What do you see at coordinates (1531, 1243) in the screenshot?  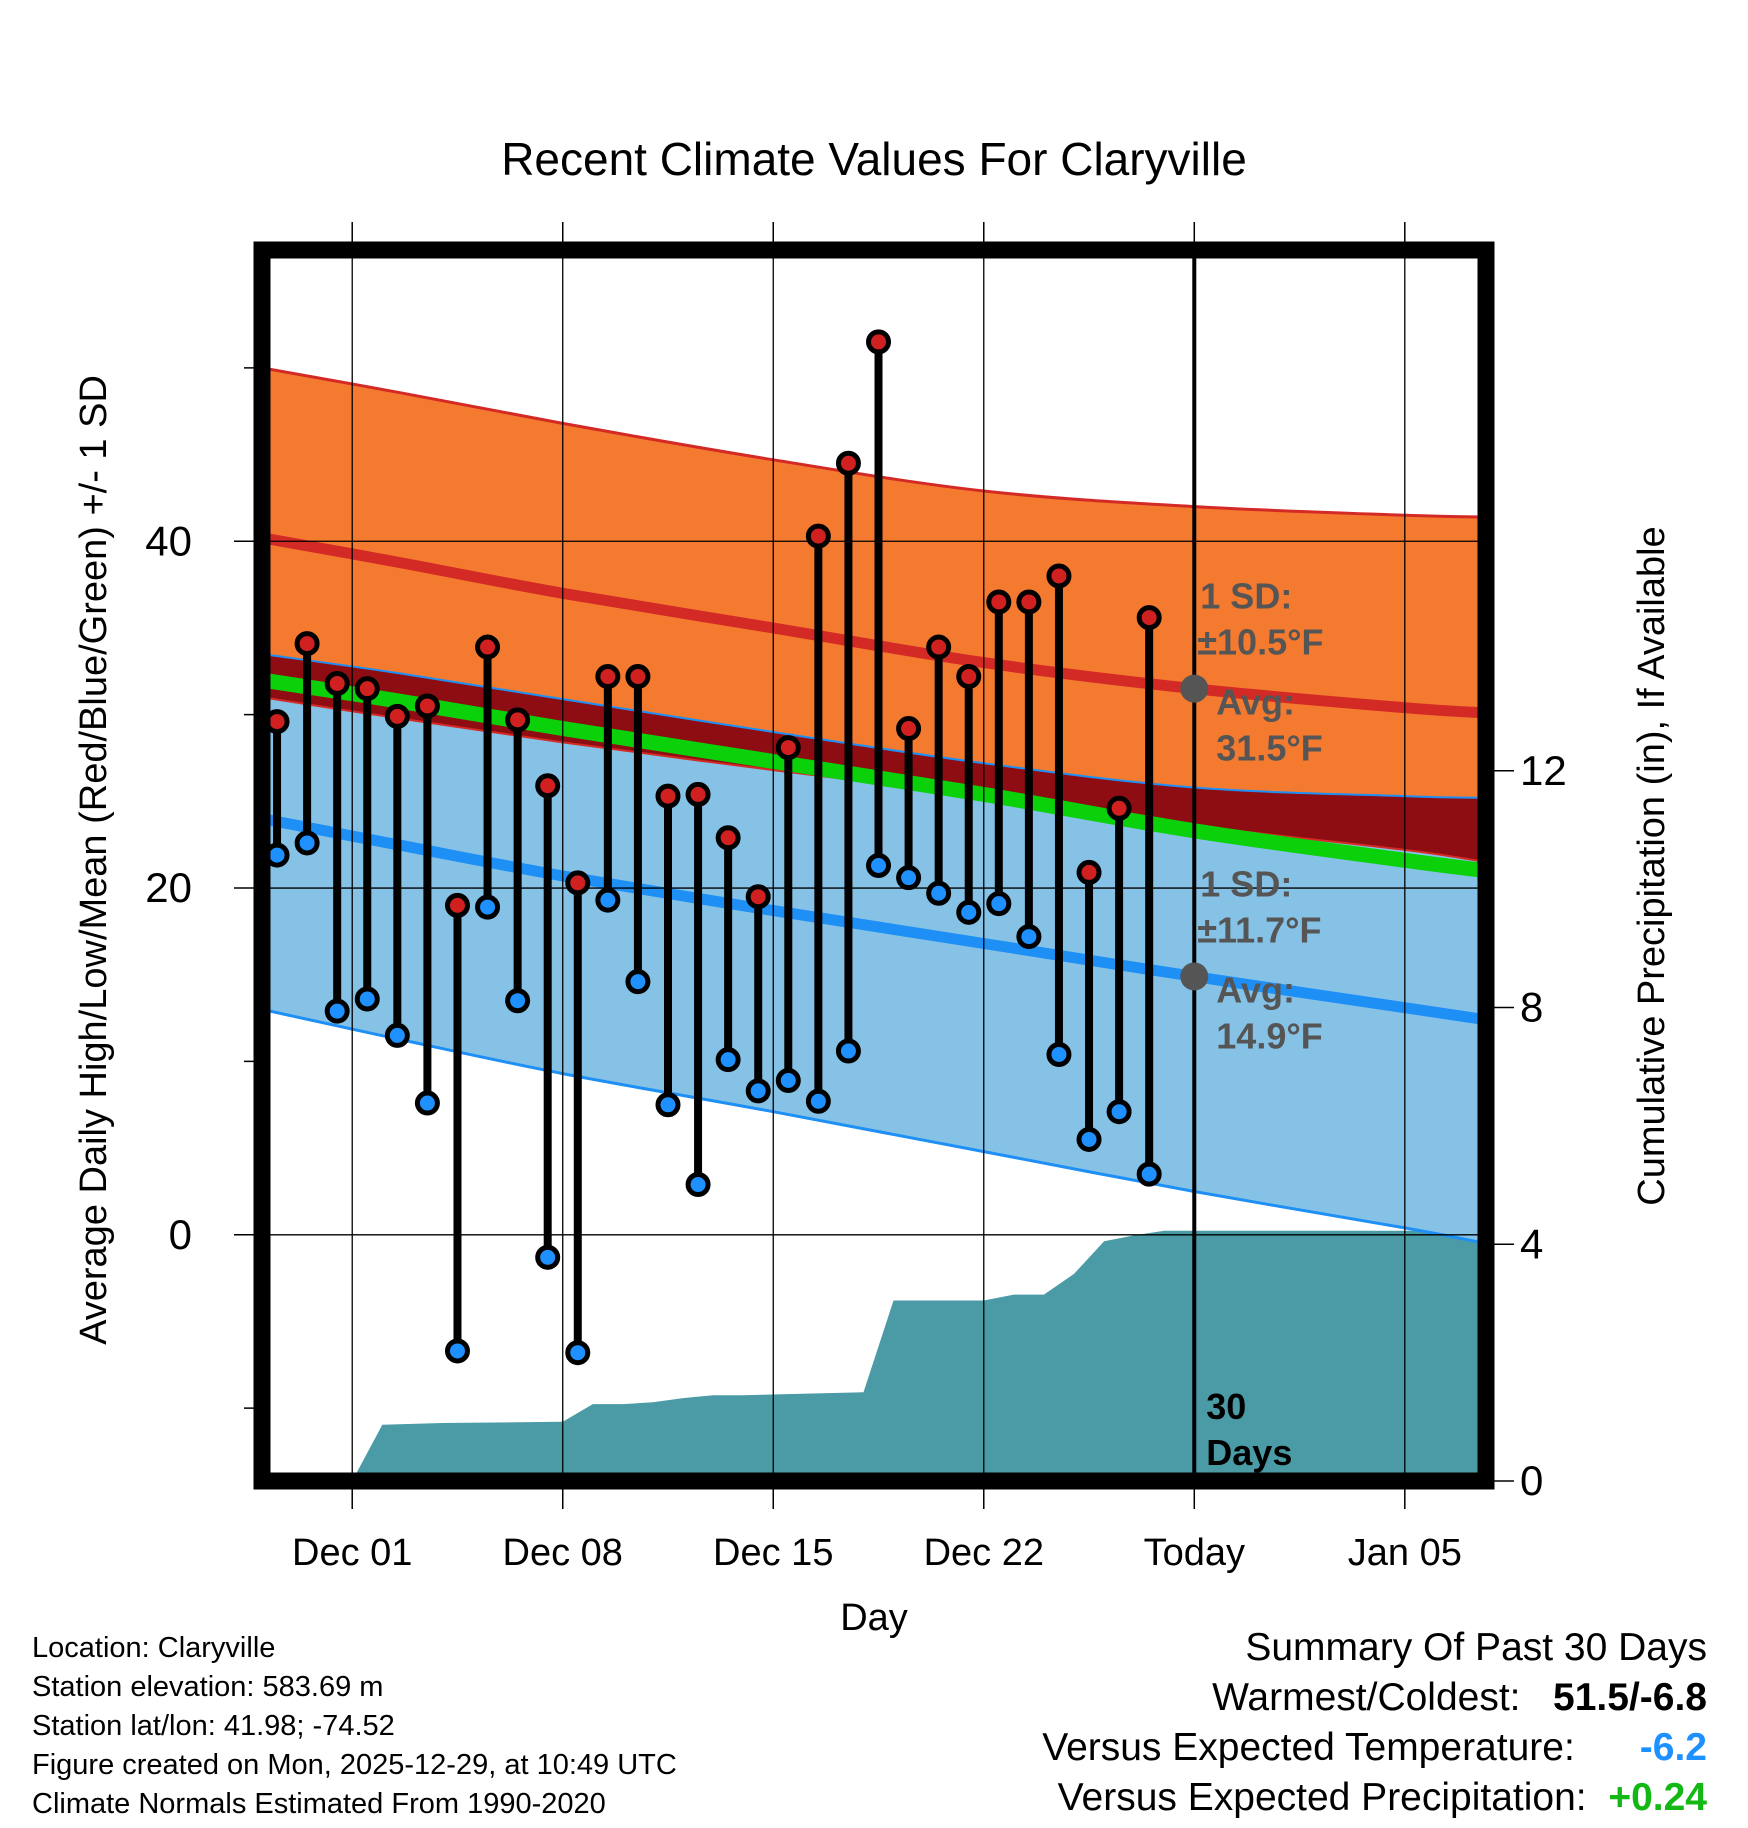 I see `y2-tick-label: 4` at bounding box center [1531, 1243].